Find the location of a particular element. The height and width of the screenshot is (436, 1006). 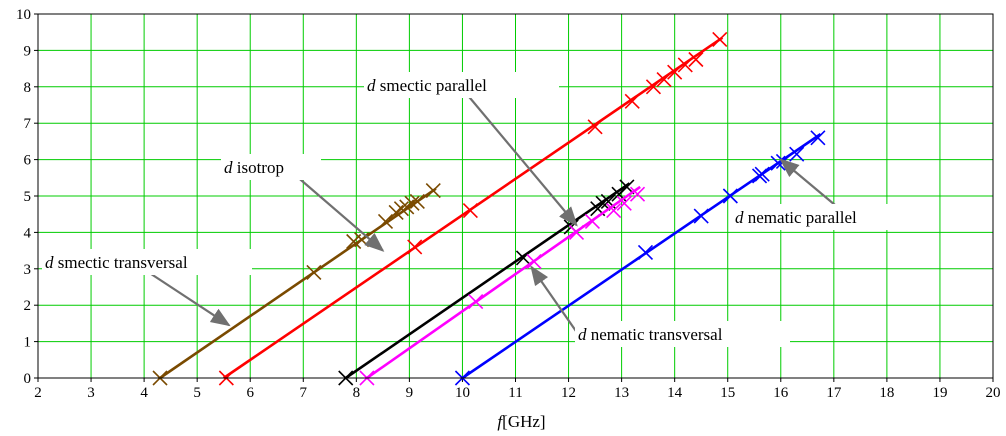

x-tick-label: 4 is located at coordinates (144, 393).